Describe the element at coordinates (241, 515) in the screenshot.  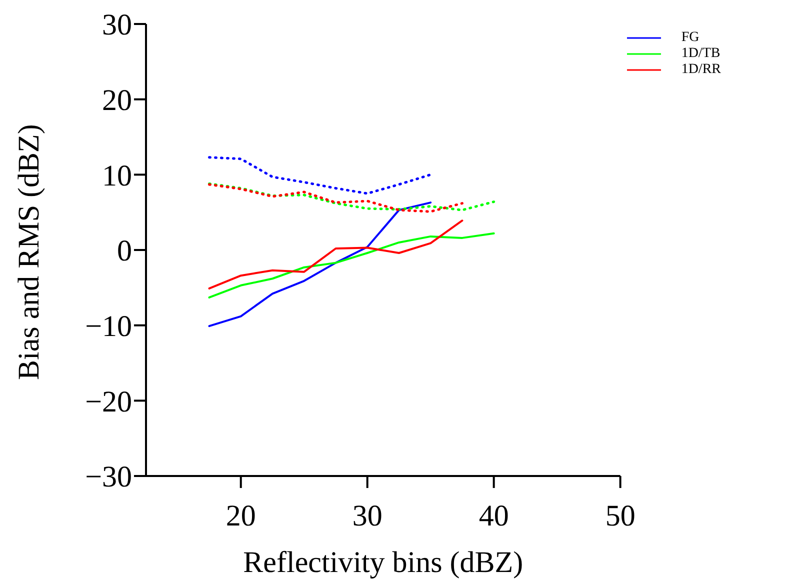
I see `x-tick-label: 20` at that location.